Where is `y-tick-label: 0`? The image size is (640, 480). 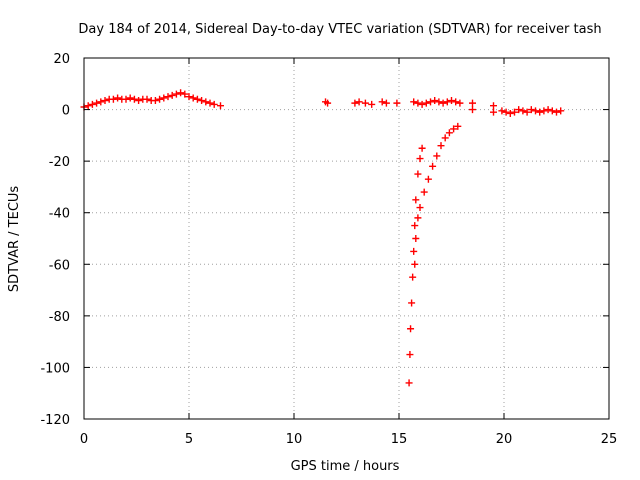 y-tick-label: 0 is located at coordinates (66, 111).